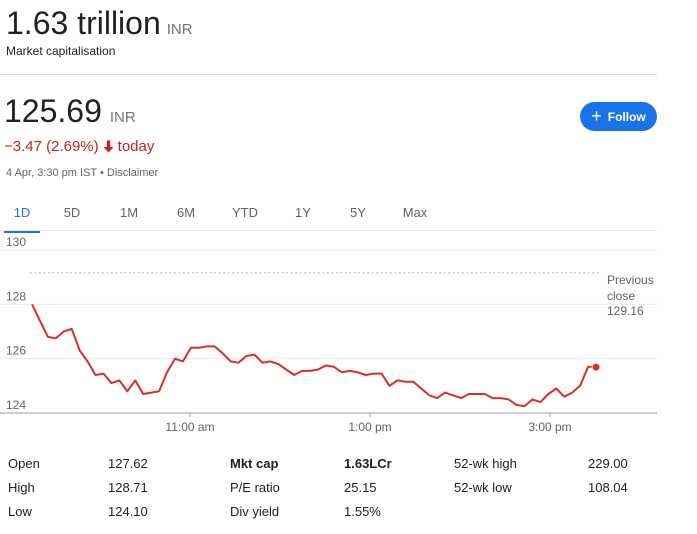 The image size is (697, 534). Describe the element at coordinates (621, 296) in the screenshot. I see `previous-close-label: close` at that location.